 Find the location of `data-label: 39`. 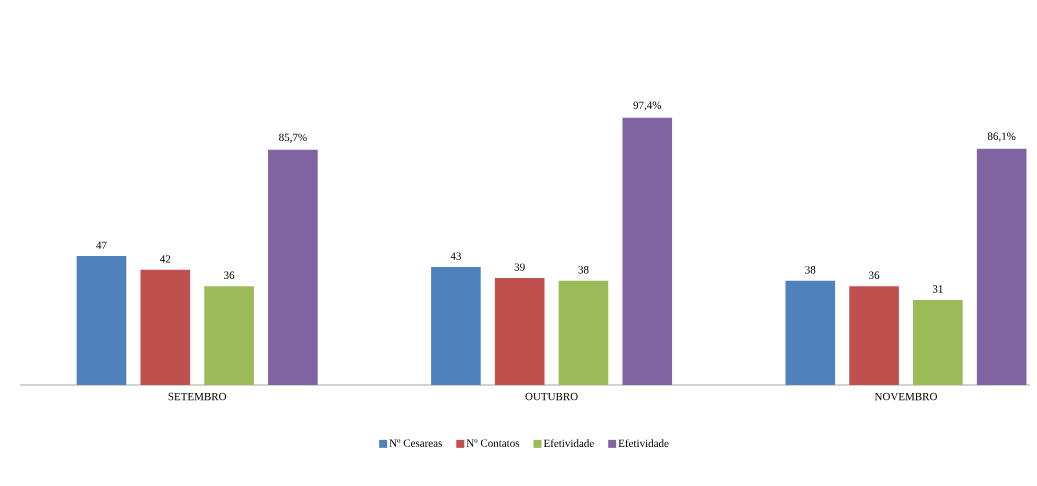

data-label: 39 is located at coordinates (519, 267).